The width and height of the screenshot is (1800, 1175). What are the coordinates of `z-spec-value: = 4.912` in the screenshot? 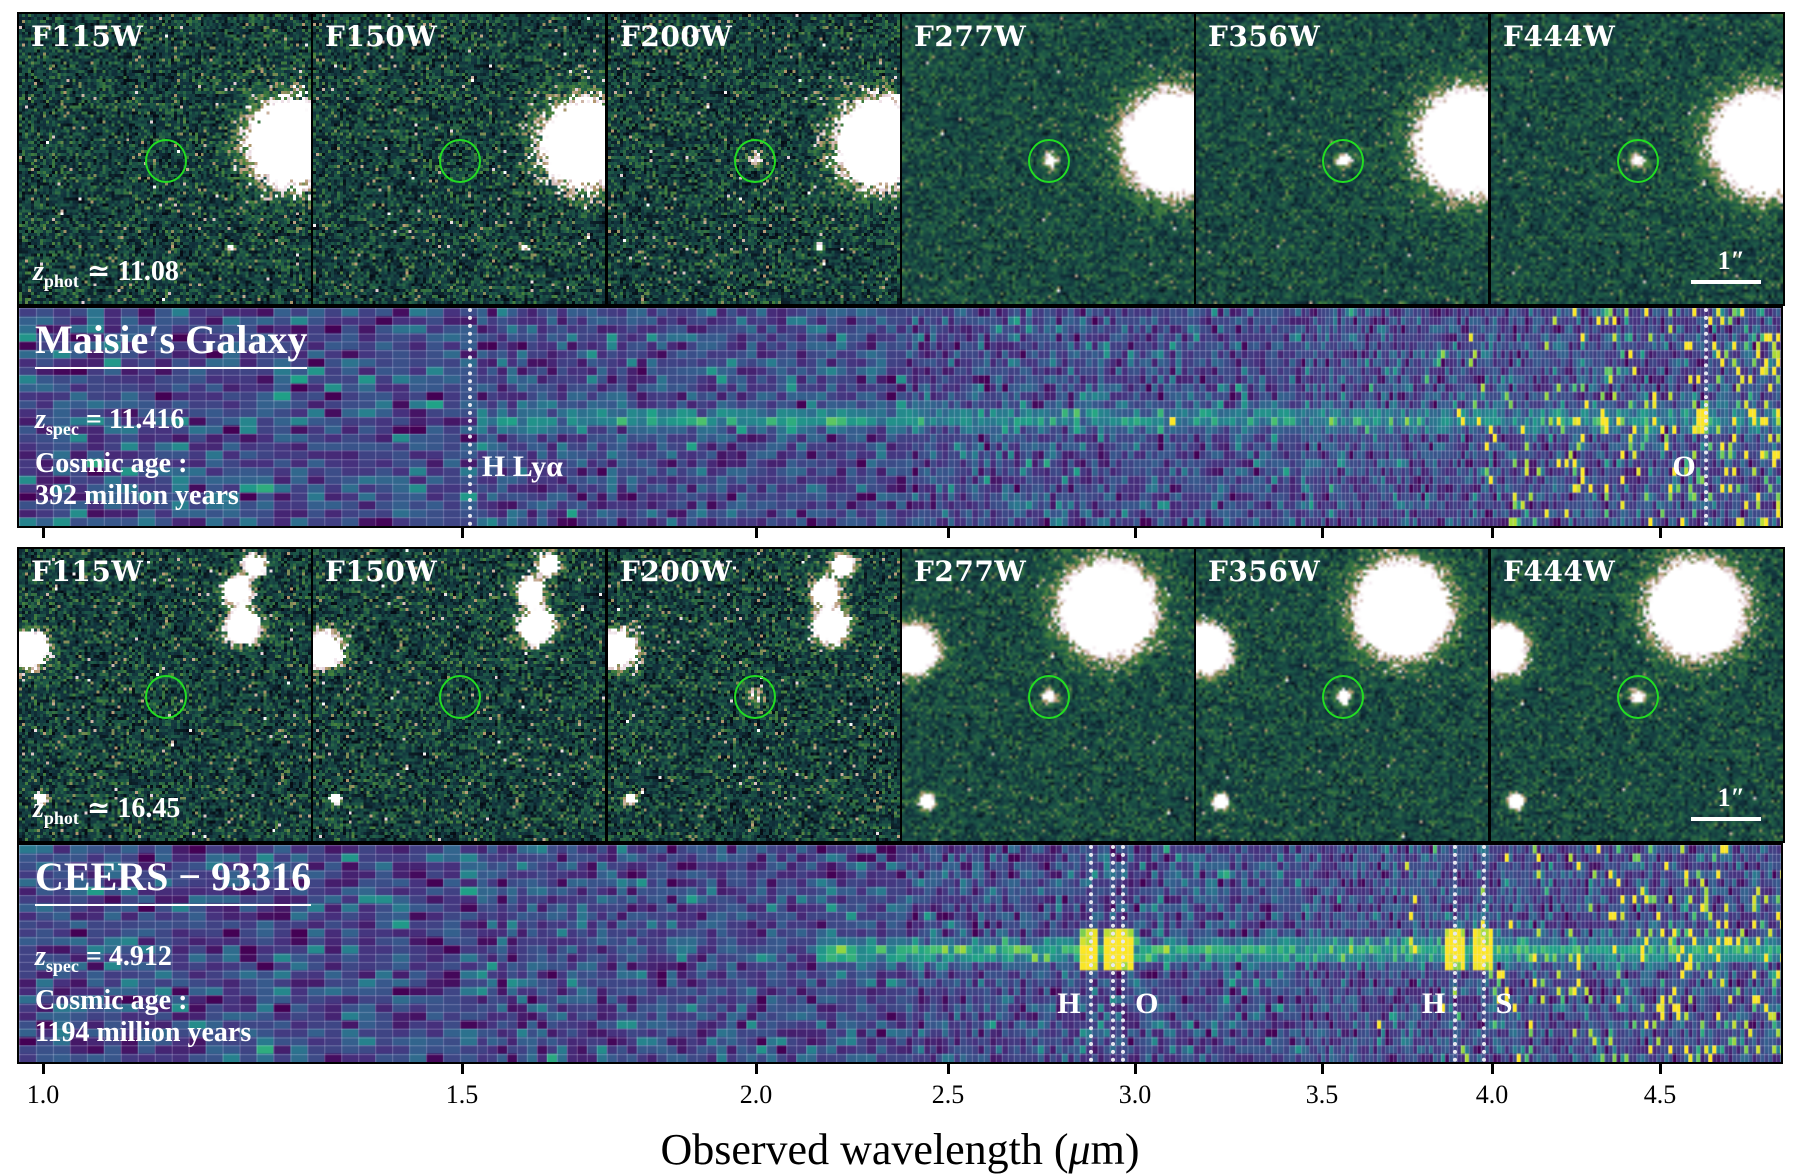 It's located at (128, 956).